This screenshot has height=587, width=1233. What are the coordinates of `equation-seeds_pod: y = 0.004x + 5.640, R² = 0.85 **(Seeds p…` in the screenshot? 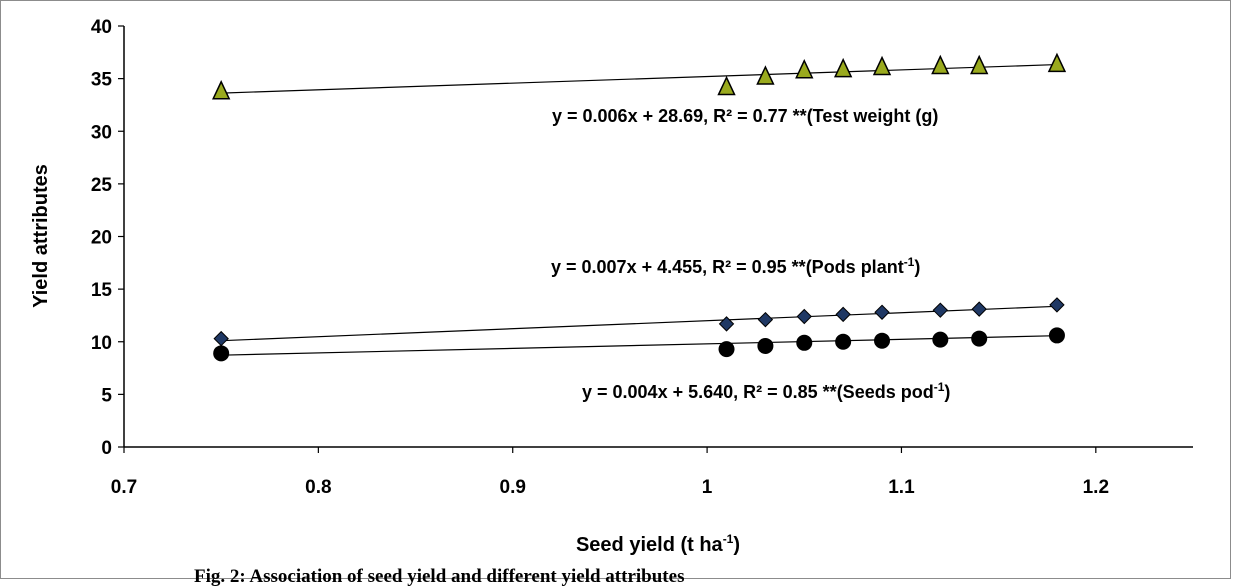 It's located at (766, 391).